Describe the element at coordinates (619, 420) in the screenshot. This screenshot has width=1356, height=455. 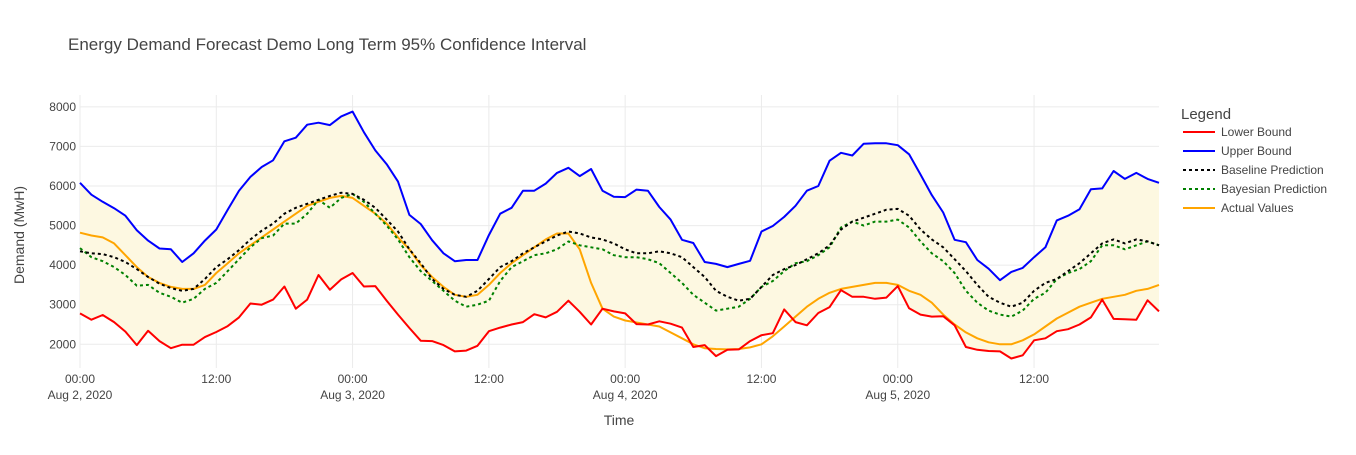
I see `x-axis-title: Time` at that location.